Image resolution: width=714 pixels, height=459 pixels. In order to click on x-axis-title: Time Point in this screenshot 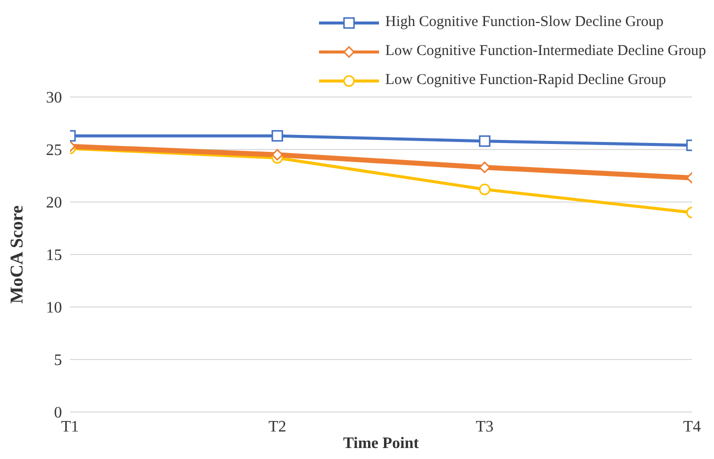, I will do `click(381, 443)`.